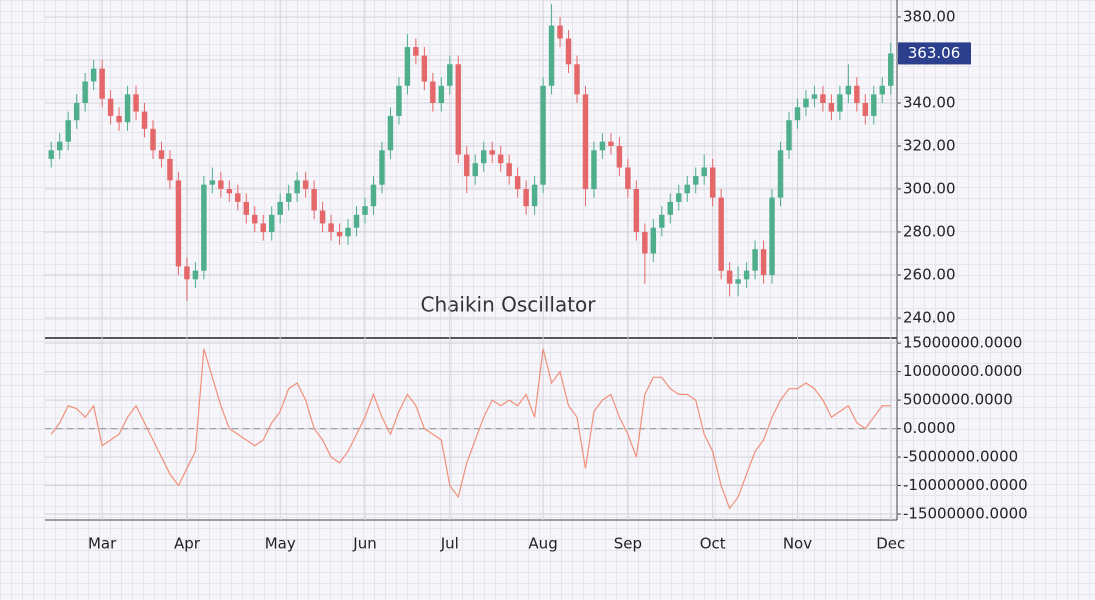  Describe the element at coordinates (929, 231) in the screenshot. I see `y-tick-label: 280.00` at that location.